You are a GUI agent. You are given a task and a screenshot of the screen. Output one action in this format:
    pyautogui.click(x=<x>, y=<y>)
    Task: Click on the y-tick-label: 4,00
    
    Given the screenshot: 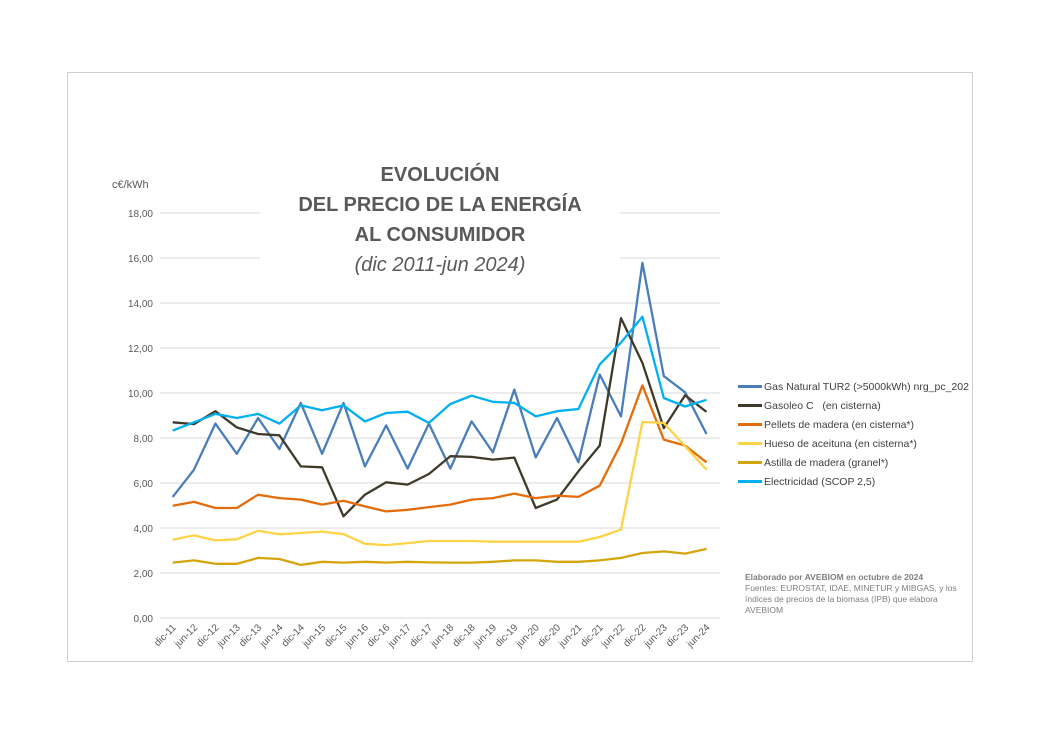 What is the action you would take?
    pyautogui.click(x=144, y=529)
    